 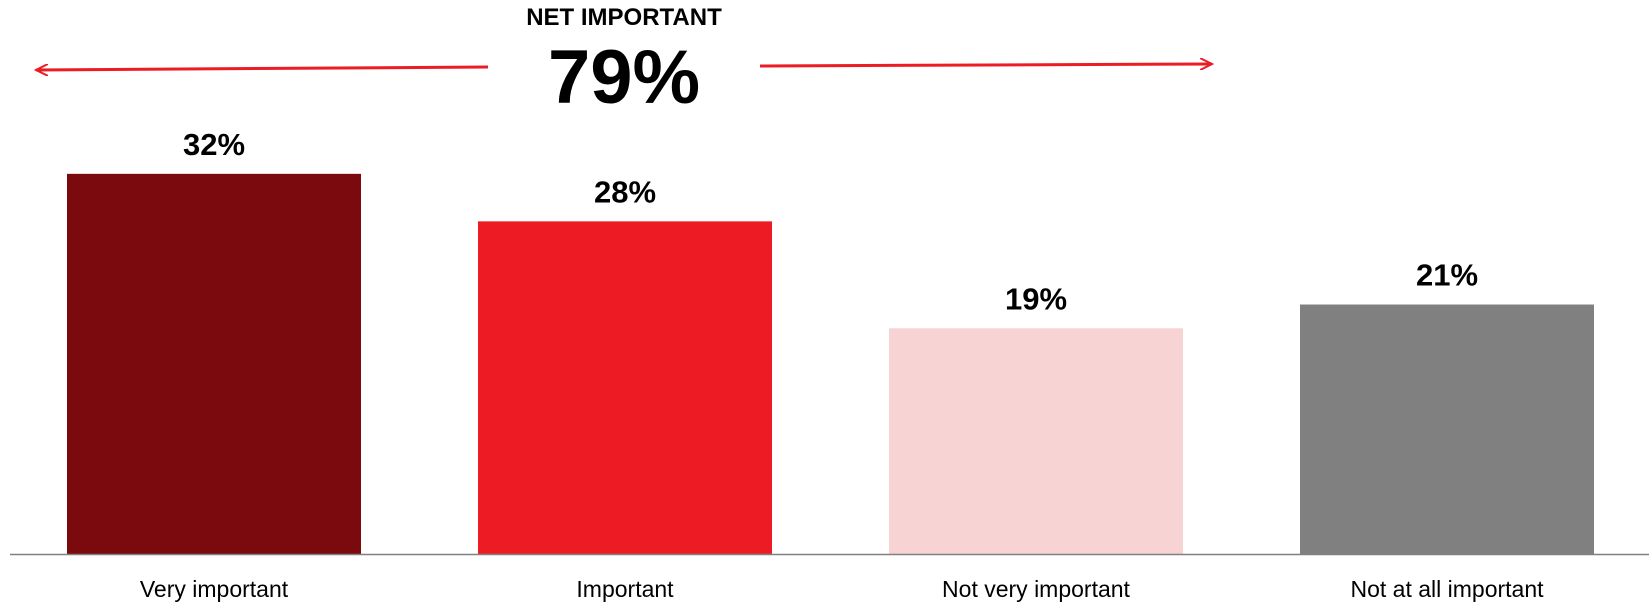 What do you see at coordinates (624, 17) in the screenshot?
I see `net-important-label: NET IMPORTANT` at bounding box center [624, 17].